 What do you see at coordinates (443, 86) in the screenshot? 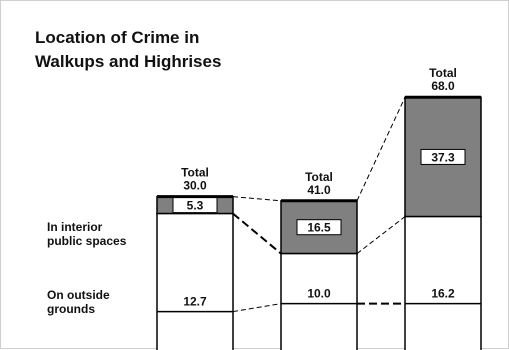
I see `total-value-label: 68.0` at bounding box center [443, 86].